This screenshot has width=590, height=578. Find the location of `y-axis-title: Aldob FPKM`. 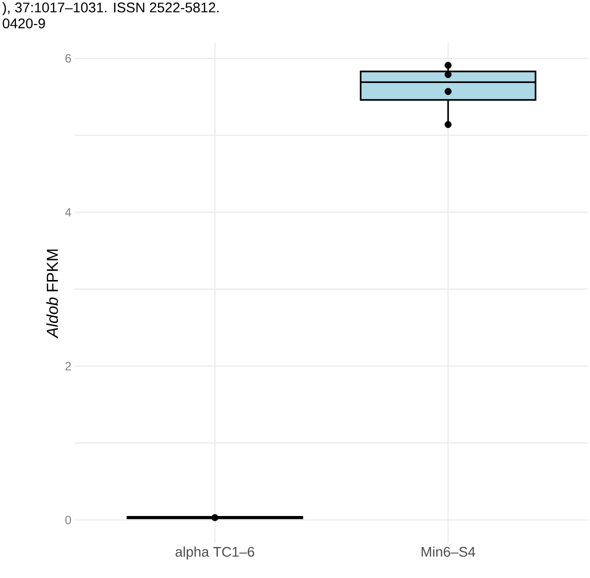

y-axis-title: Aldob FPKM is located at coordinates (52, 294).